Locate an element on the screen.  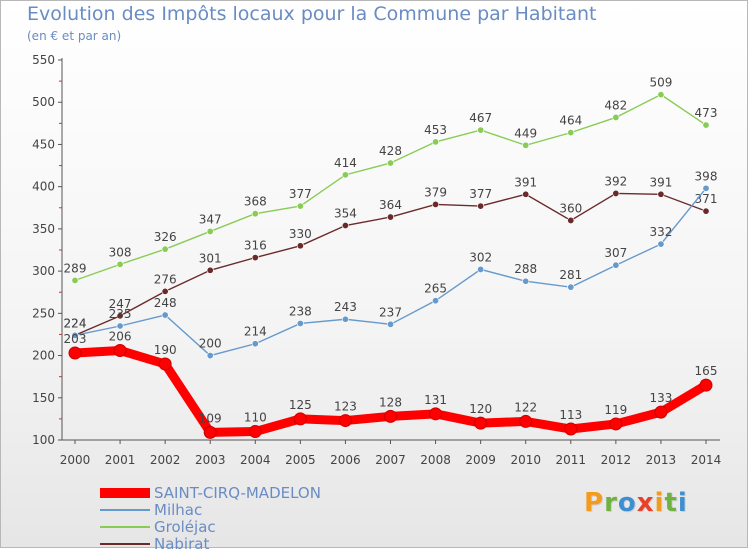
data-label: 364 is located at coordinates (390, 205).